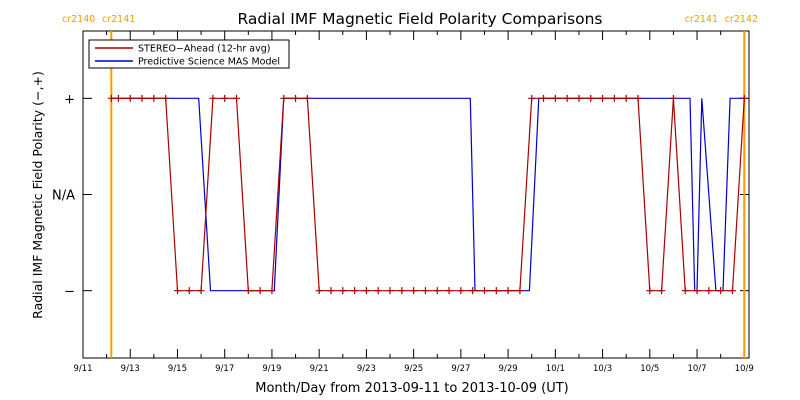 This screenshot has height=400, width=800. I want to click on rotation-marker-labels: cr2142 cr2141, so click(721, 19).